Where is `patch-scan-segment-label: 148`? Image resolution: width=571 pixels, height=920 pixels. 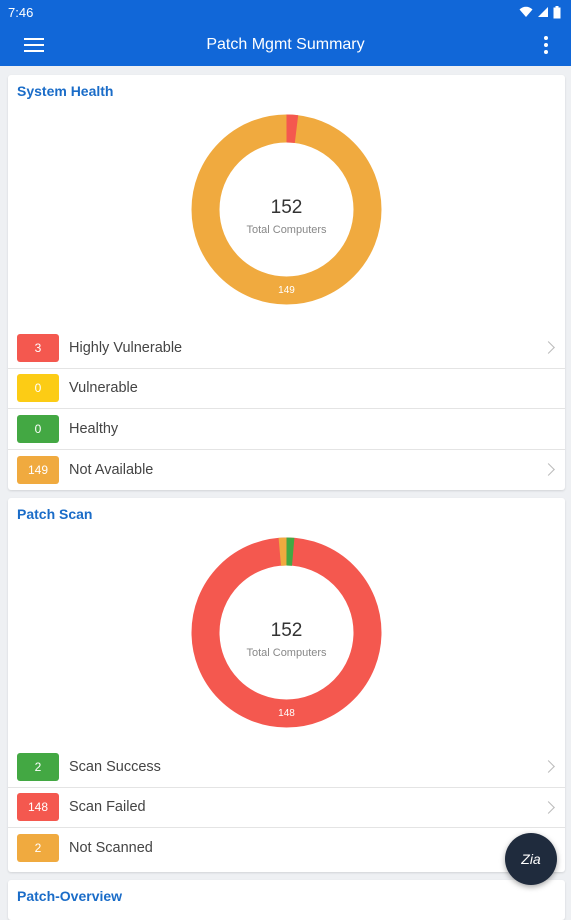
patch-scan-segment-label: 148 is located at coordinates (286, 713).